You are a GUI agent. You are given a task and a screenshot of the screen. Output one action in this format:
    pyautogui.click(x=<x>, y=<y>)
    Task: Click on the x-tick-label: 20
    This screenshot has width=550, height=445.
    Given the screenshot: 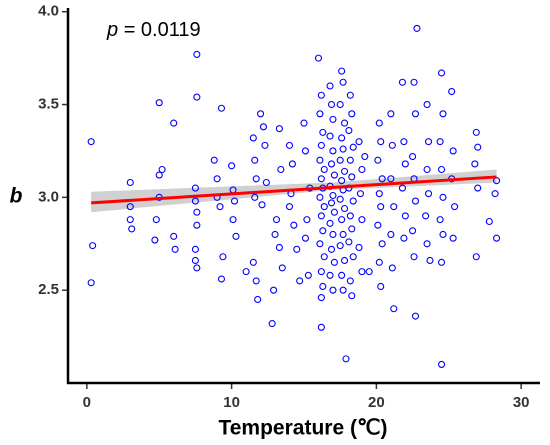 What is the action you would take?
    pyautogui.click(x=376, y=402)
    